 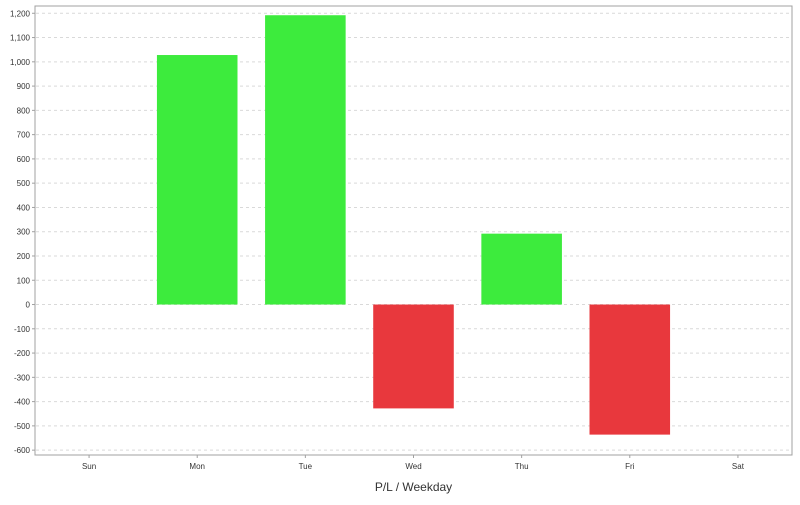 I want to click on y-tick-label: 400, so click(x=24, y=207).